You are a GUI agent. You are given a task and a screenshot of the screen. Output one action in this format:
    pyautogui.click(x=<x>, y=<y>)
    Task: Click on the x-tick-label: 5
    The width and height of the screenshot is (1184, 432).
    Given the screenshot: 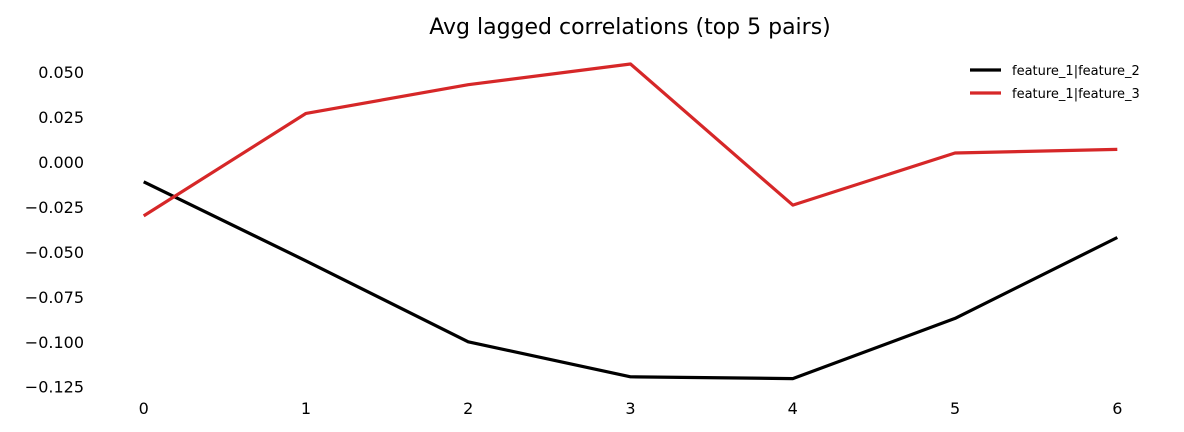 What is the action you would take?
    pyautogui.click(x=955, y=408)
    